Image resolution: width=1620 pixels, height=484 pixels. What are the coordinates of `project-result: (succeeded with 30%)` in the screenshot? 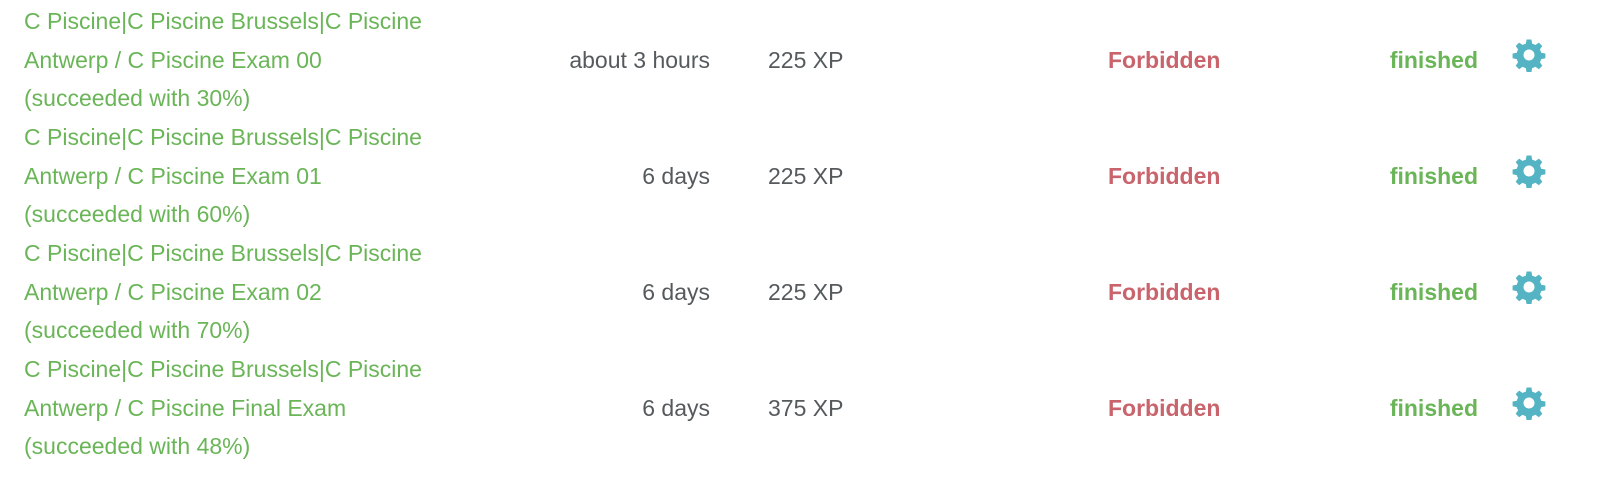 It's located at (137, 98).